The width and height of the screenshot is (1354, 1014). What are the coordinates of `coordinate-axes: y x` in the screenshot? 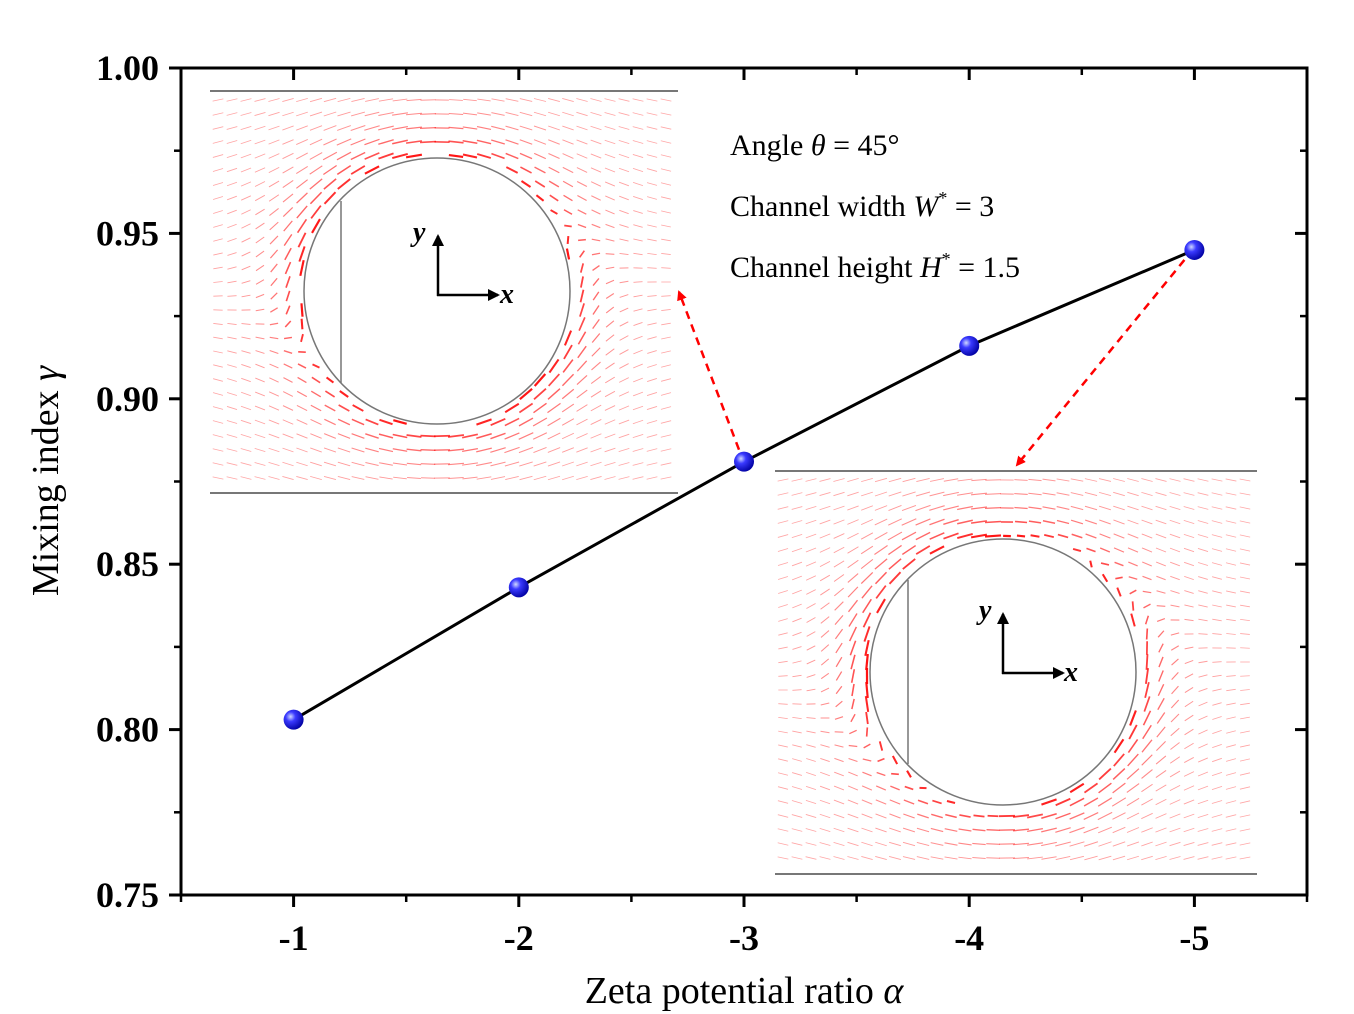 It's located at (462, 263).